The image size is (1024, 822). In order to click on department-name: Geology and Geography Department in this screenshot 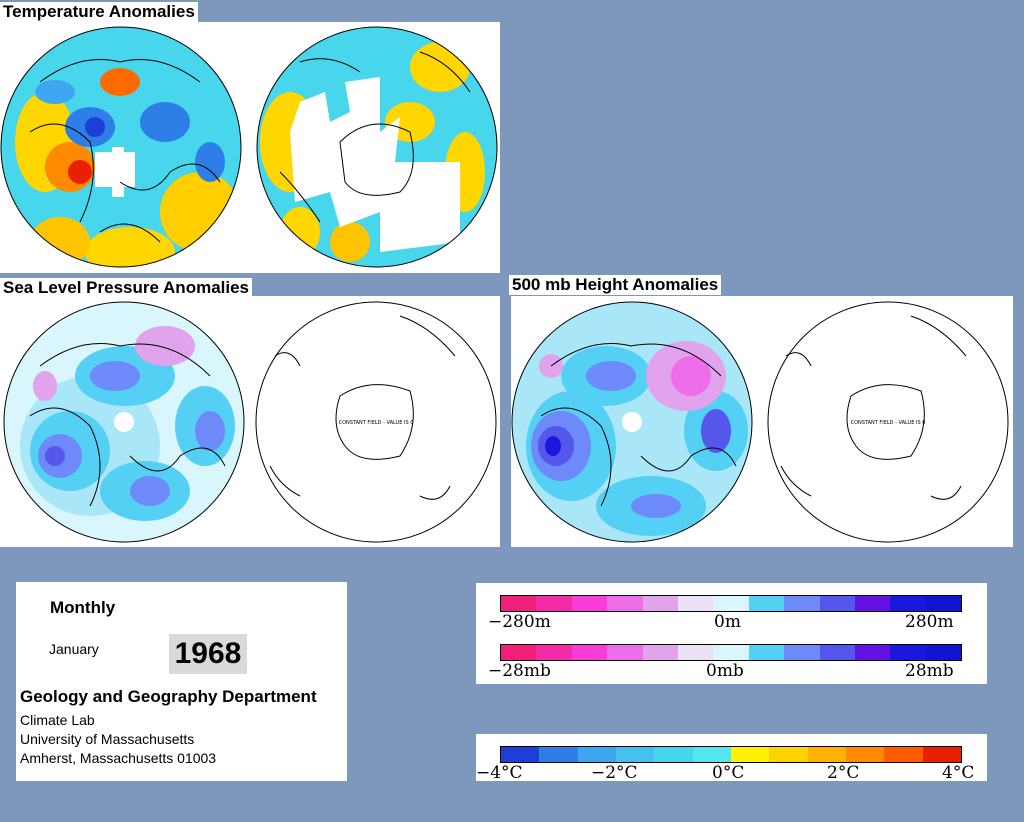, I will do `click(168, 696)`.